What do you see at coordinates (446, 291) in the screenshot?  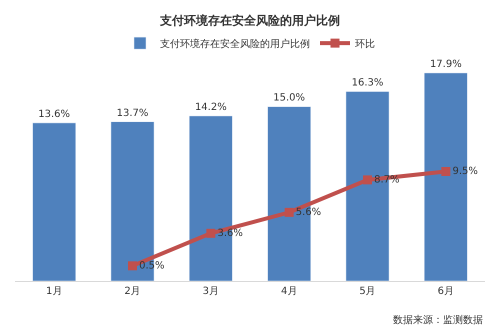 I see `x-tick-label: 6月` at bounding box center [446, 291].